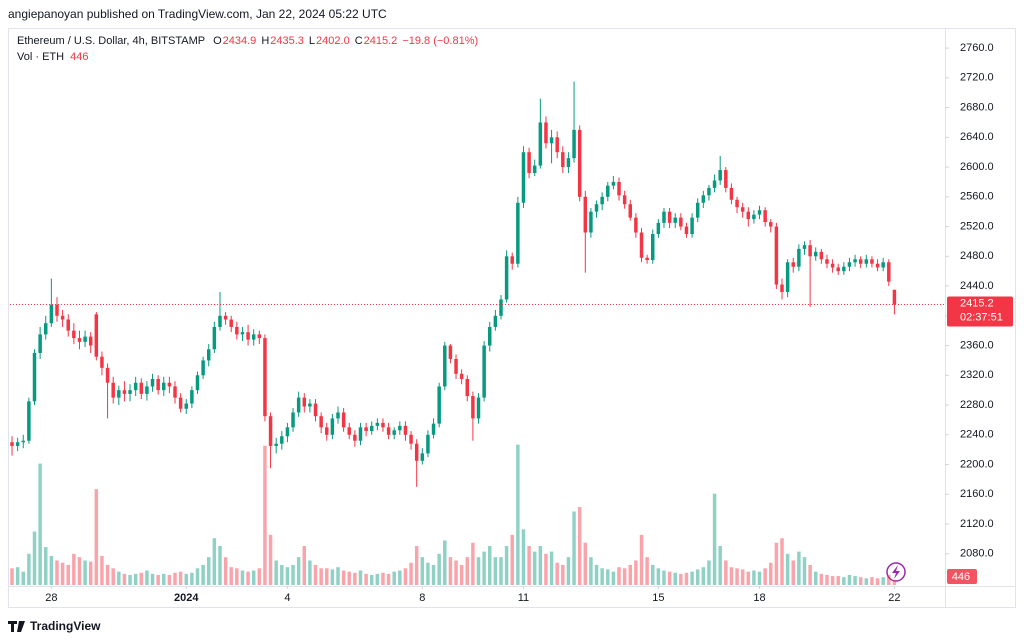 Image resolution: width=1024 pixels, height=643 pixels. What do you see at coordinates (977, 405) in the screenshot?
I see `y-tick-label: 2280.0` at bounding box center [977, 405].